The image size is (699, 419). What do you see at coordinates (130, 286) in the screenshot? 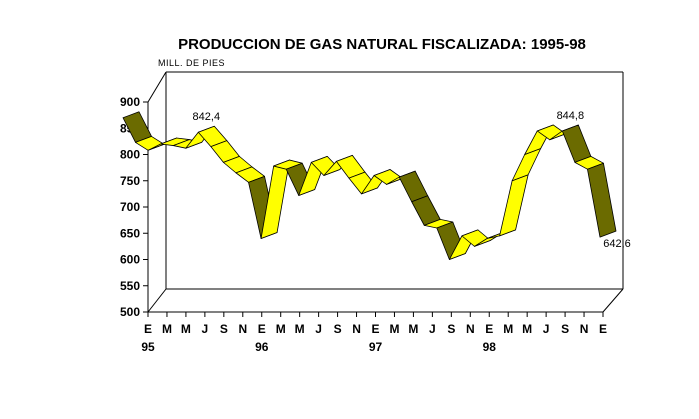
I see `y-tick-label: 550` at bounding box center [130, 286].